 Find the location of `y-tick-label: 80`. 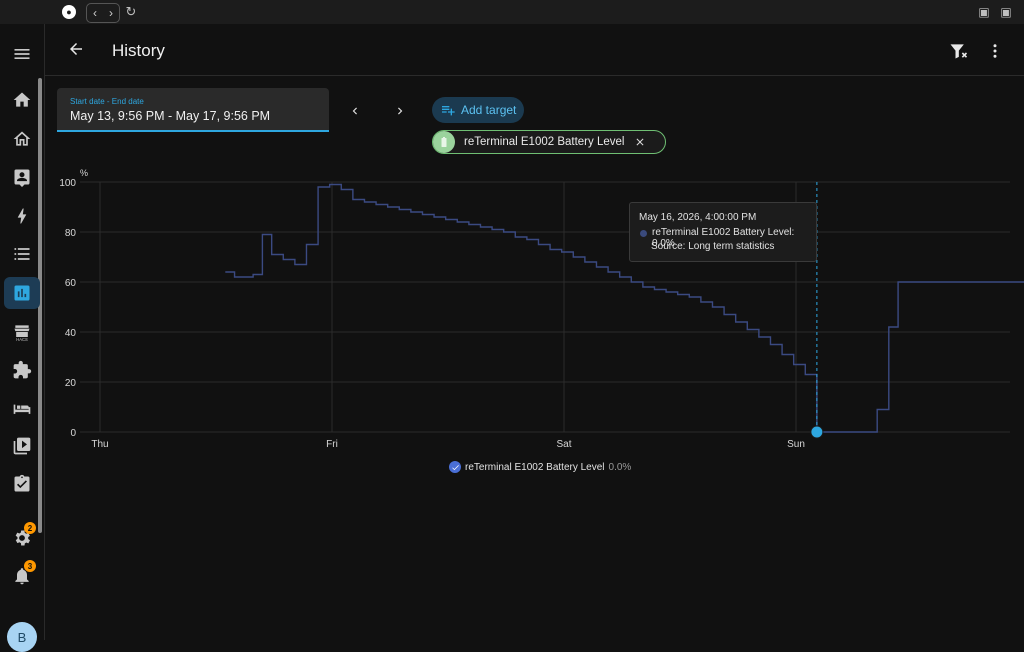

y-tick-label: 80 is located at coordinates (71, 233).